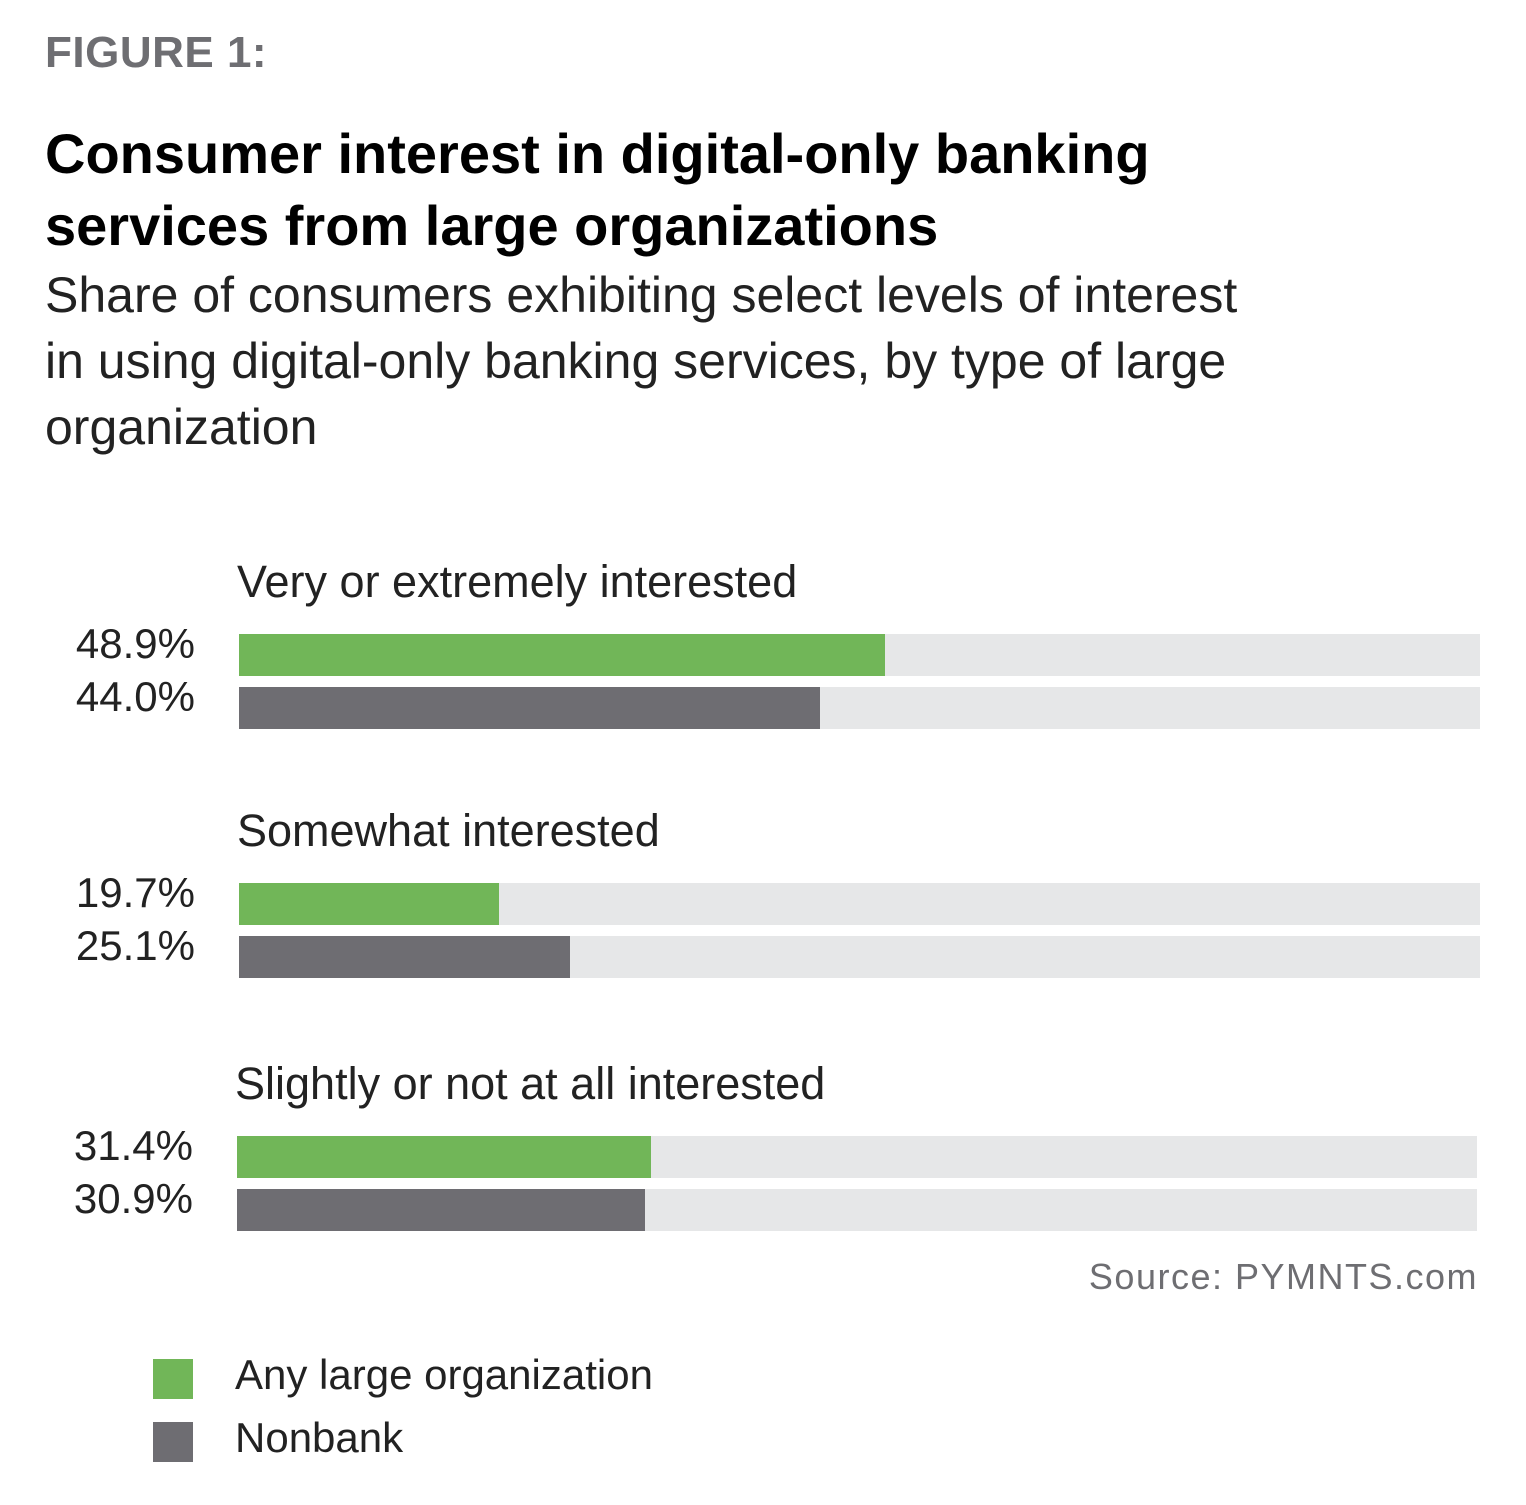  What do you see at coordinates (135, 945) in the screenshot?
I see `value-label: 25.1%` at bounding box center [135, 945].